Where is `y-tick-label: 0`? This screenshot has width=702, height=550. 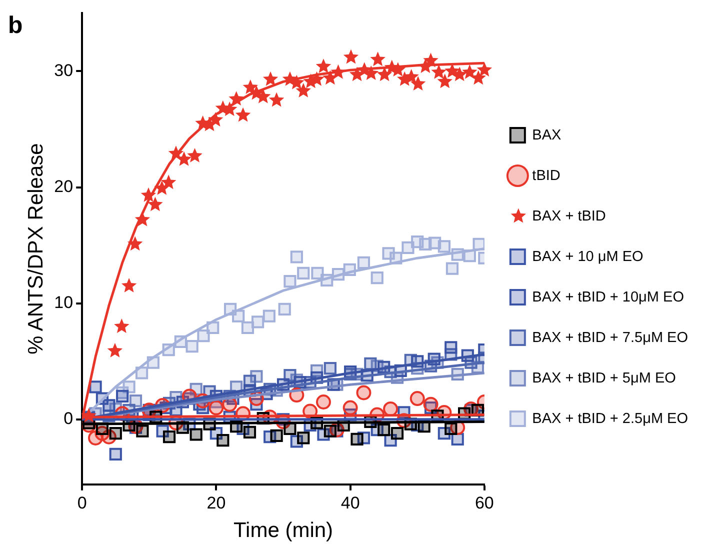 y-tick-label: 0 is located at coordinates (69, 418).